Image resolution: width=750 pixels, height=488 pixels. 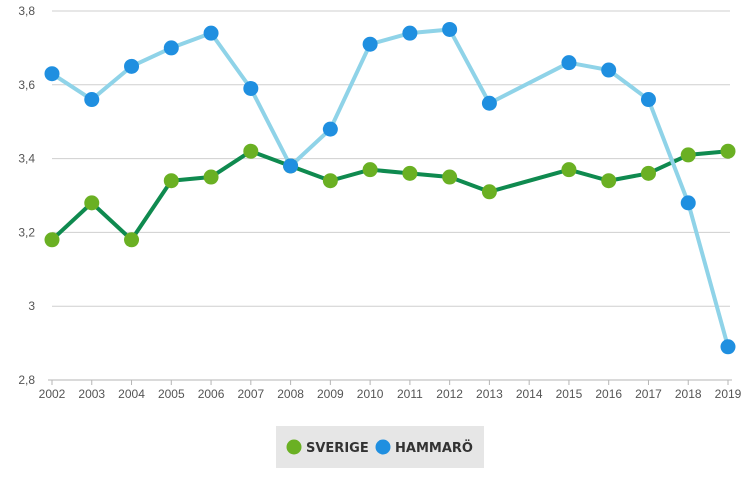 I want to click on x-tick-label: 2015, so click(x=569, y=394).